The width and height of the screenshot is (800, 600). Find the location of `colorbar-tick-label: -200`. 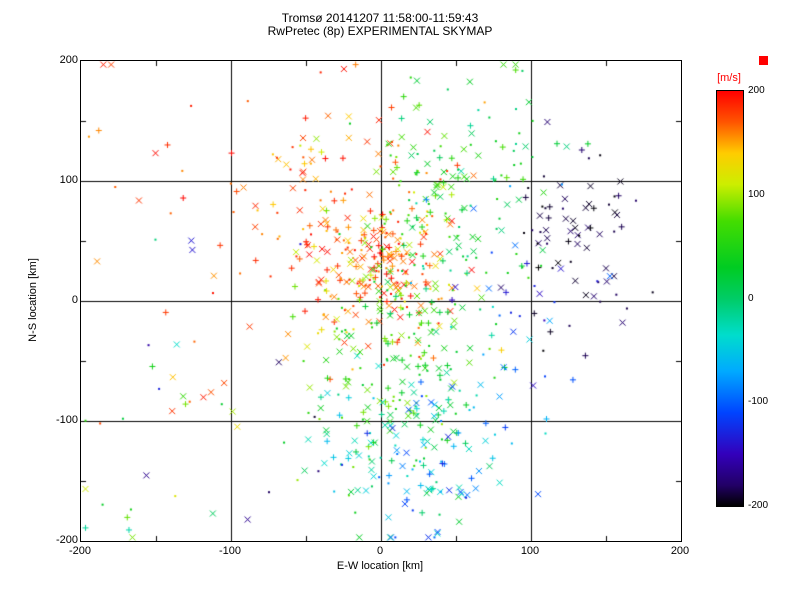

colorbar-tick-label: -200 is located at coordinates (758, 505).